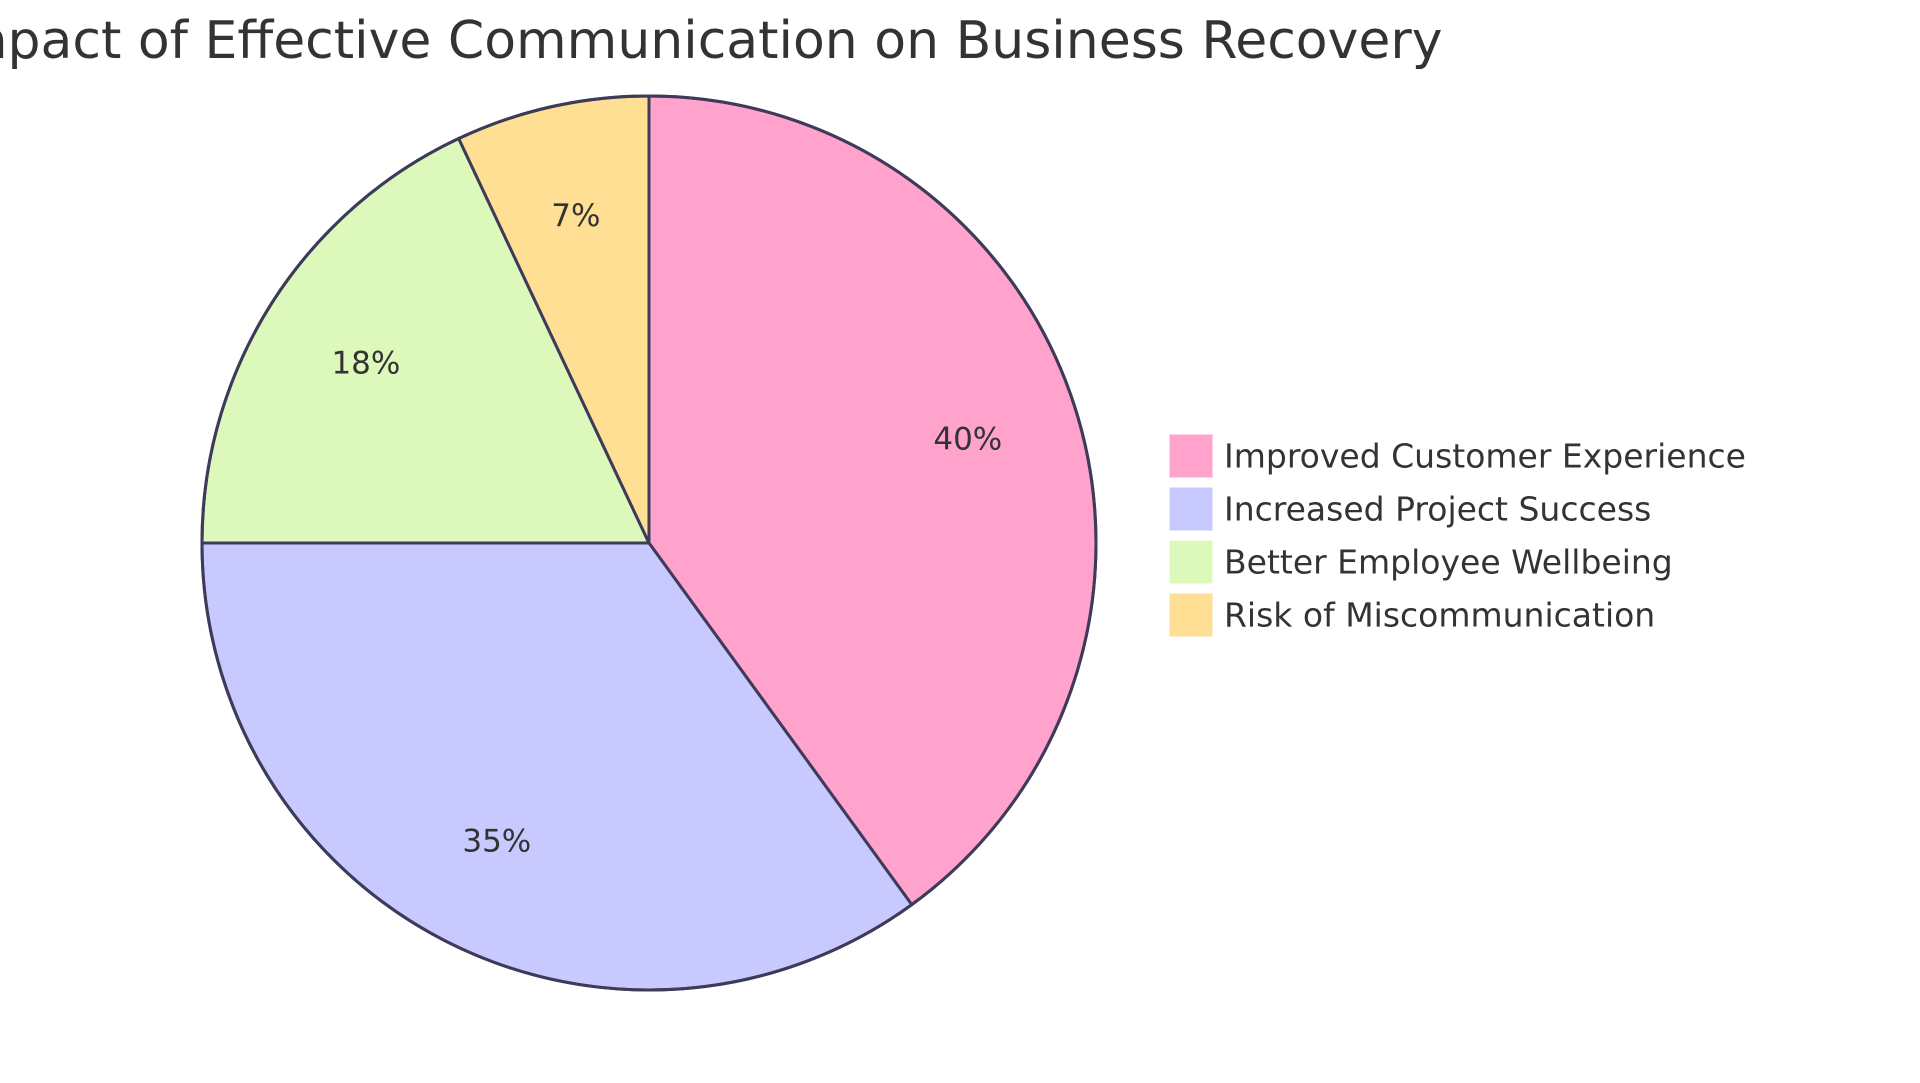  I want to click on legend-label: Risk of Miscommunication, so click(1439, 615).